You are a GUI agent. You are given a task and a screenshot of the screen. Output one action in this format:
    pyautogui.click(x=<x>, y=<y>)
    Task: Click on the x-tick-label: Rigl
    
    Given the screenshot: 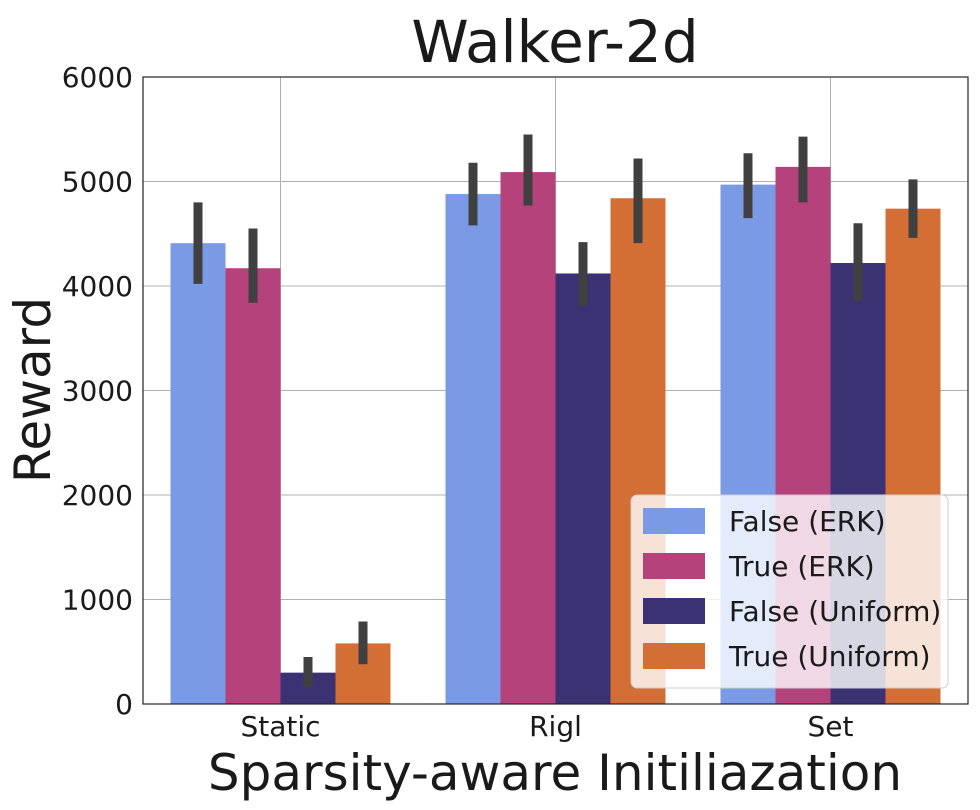 What is the action you would take?
    pyautogui.click(x=555, y=726)
    